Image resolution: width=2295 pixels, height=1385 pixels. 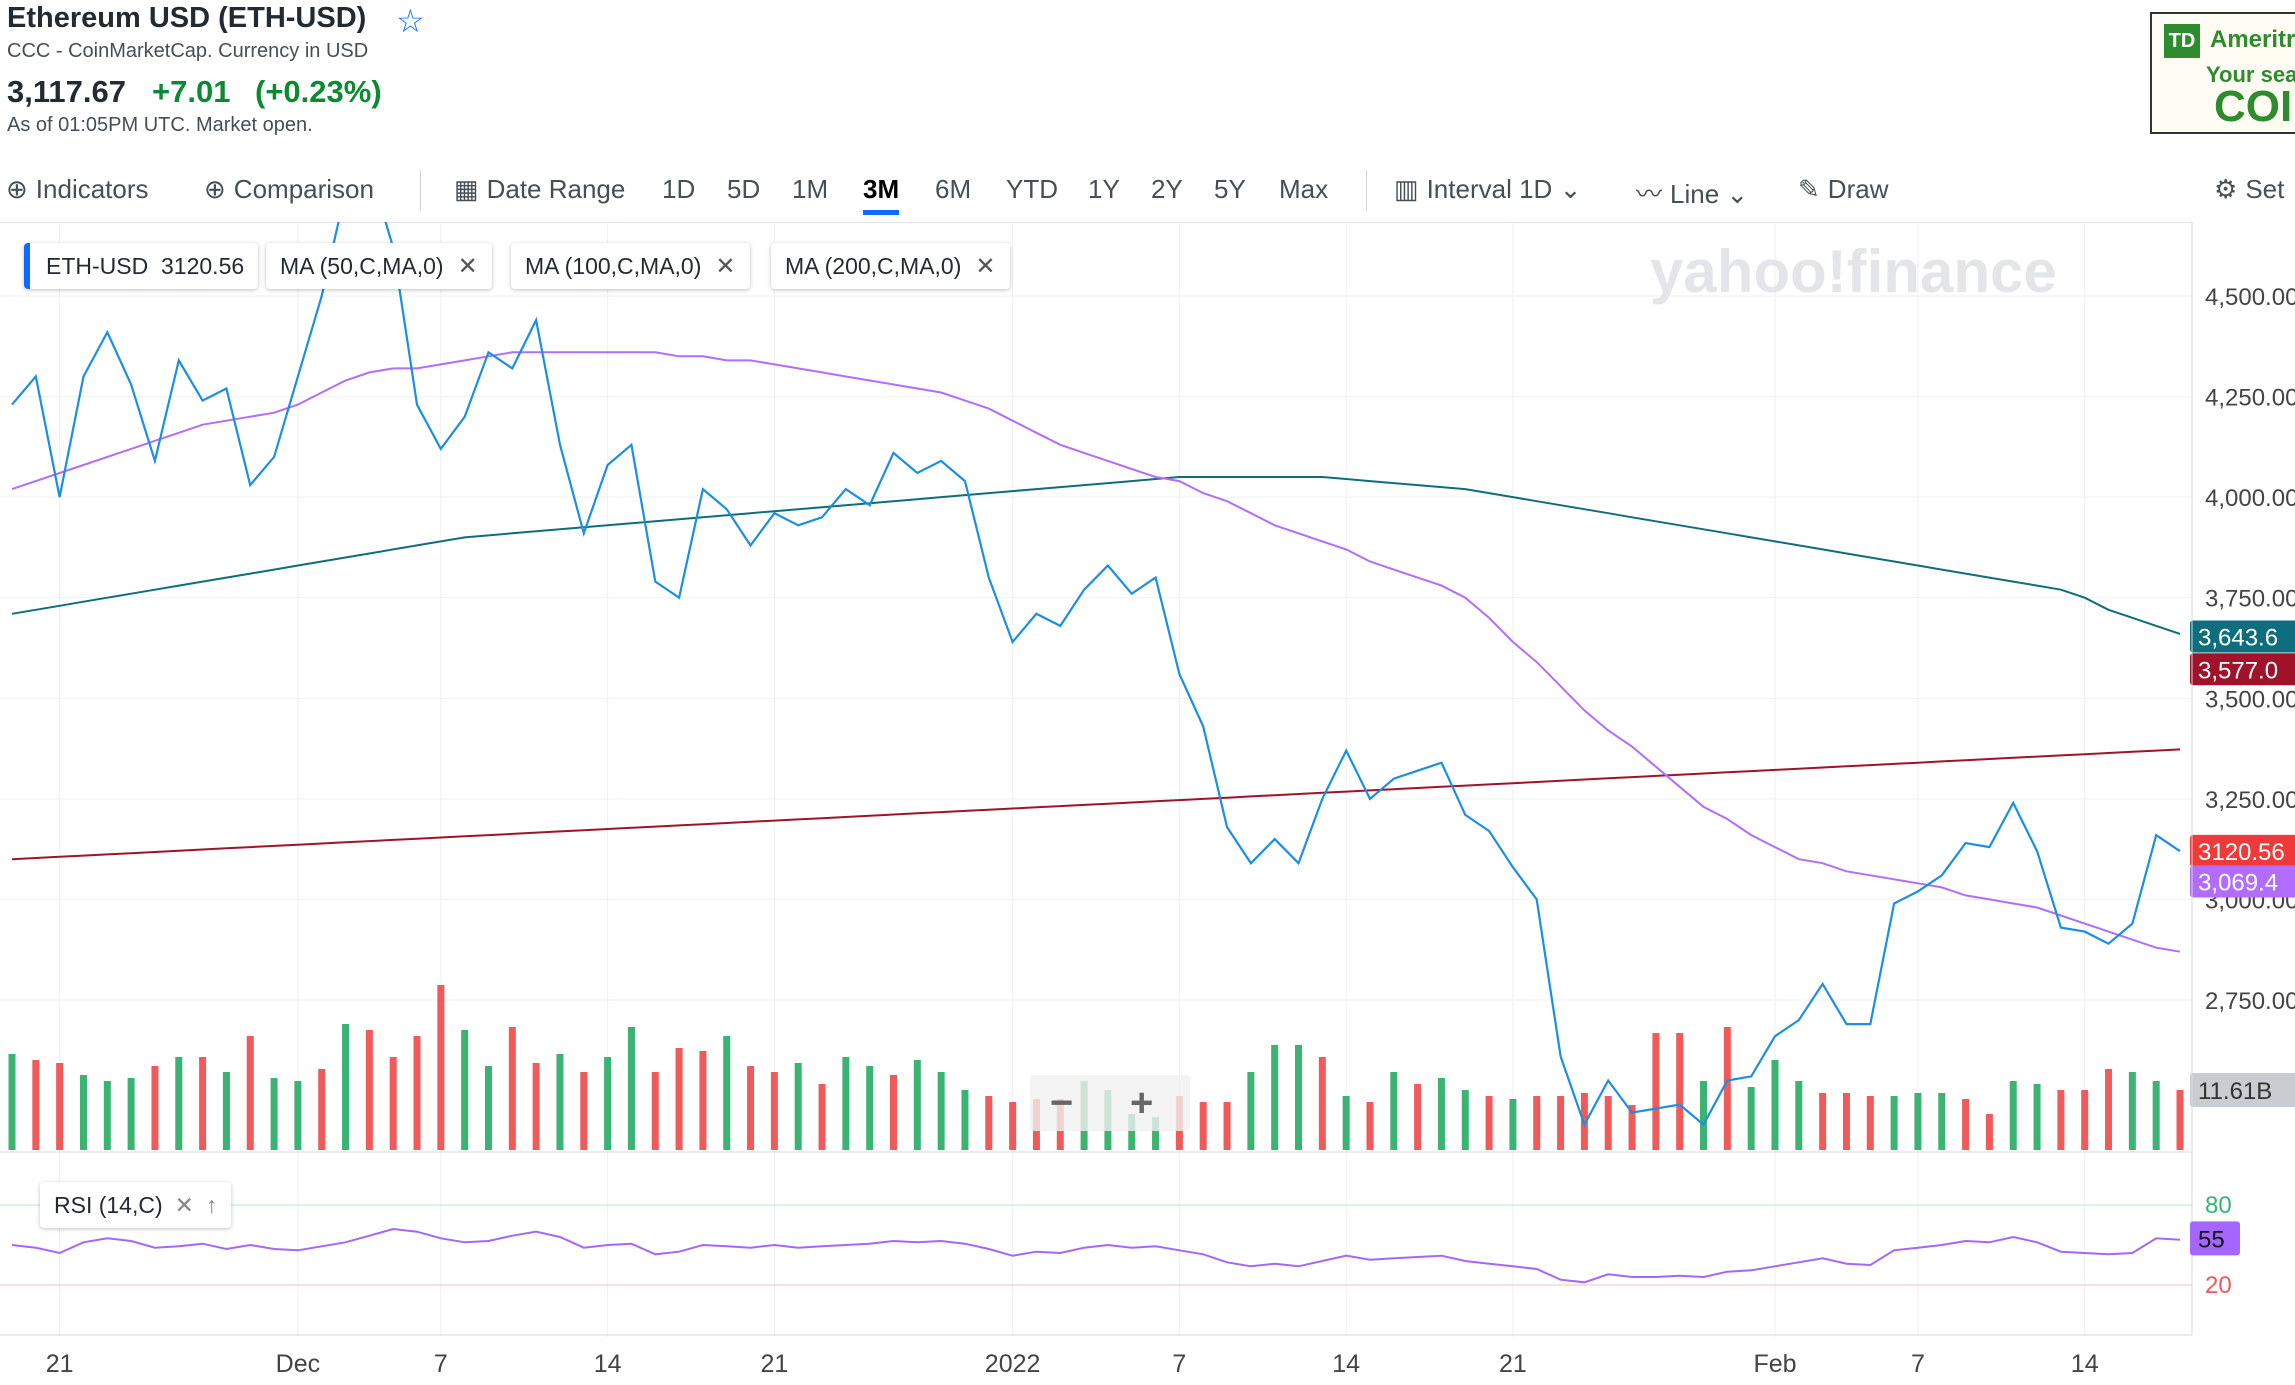 I want to click on price-change: +7.01, so click(x=191, y=91).